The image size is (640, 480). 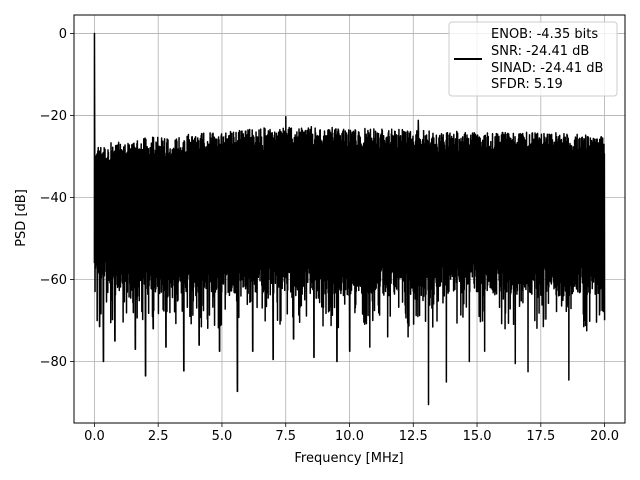 What do you see at coordinates (21, 218) in the screenshot?
I see `y-axis-label: PSD [dB]` at bounding box center [21, 218].